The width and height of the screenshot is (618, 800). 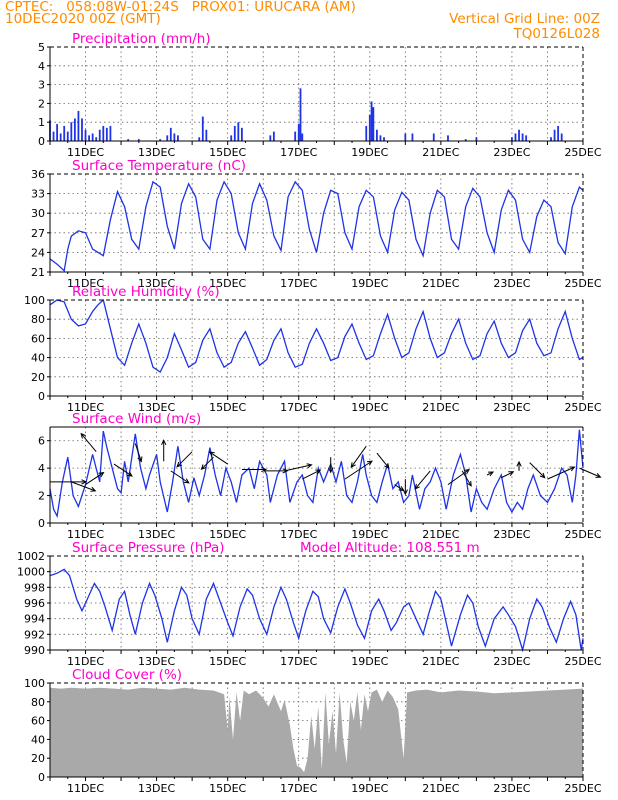 I want to click on y-tick-label: 1, so click(x=41, y=122).